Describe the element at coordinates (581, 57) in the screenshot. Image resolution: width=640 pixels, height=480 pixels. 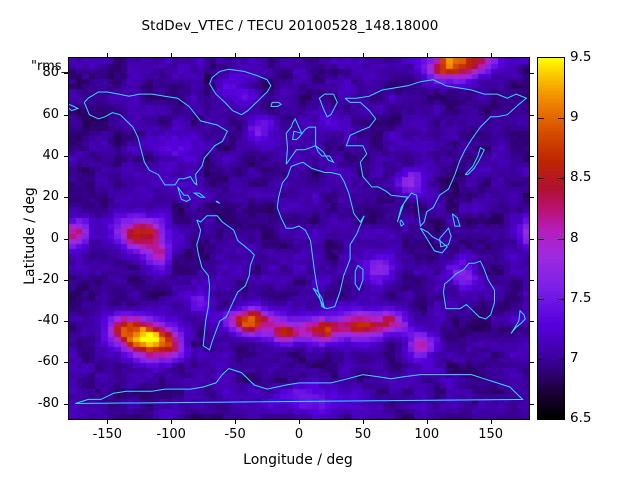
I see `colorbar-tick-label: 9.5` at that location.